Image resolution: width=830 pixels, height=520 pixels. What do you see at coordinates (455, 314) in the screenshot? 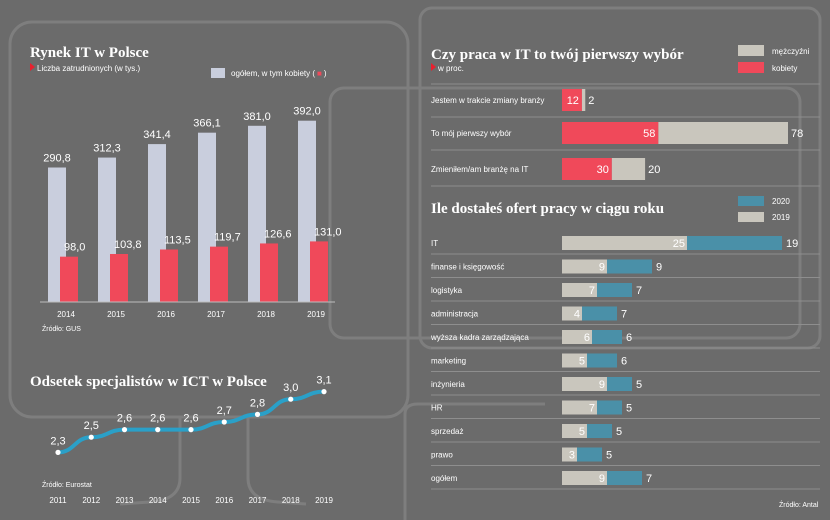
I see `category-label: administracja` at bounding box center [455, 314].